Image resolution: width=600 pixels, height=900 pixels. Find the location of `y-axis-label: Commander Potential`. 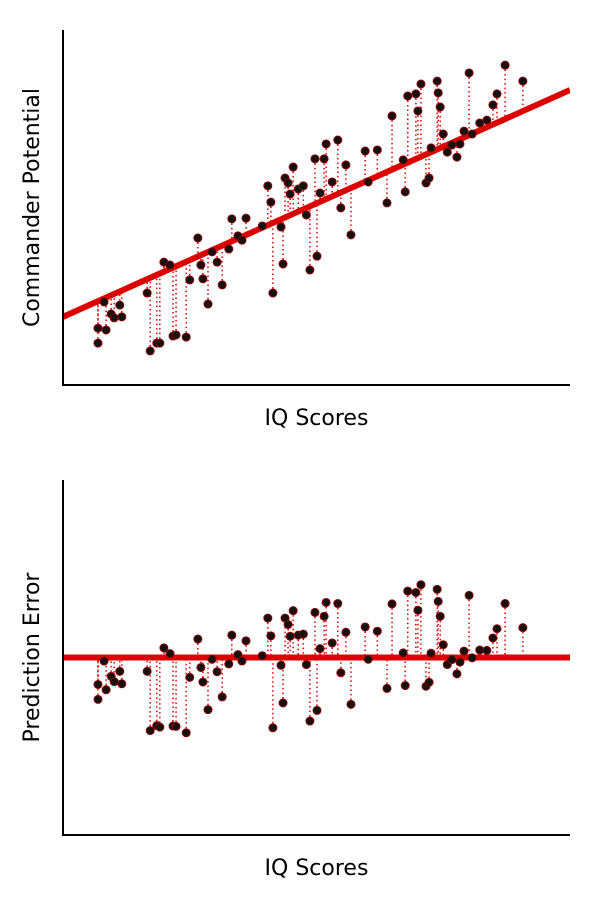

y-axis-label: Commander Potential is located at coordinates (32, 207).